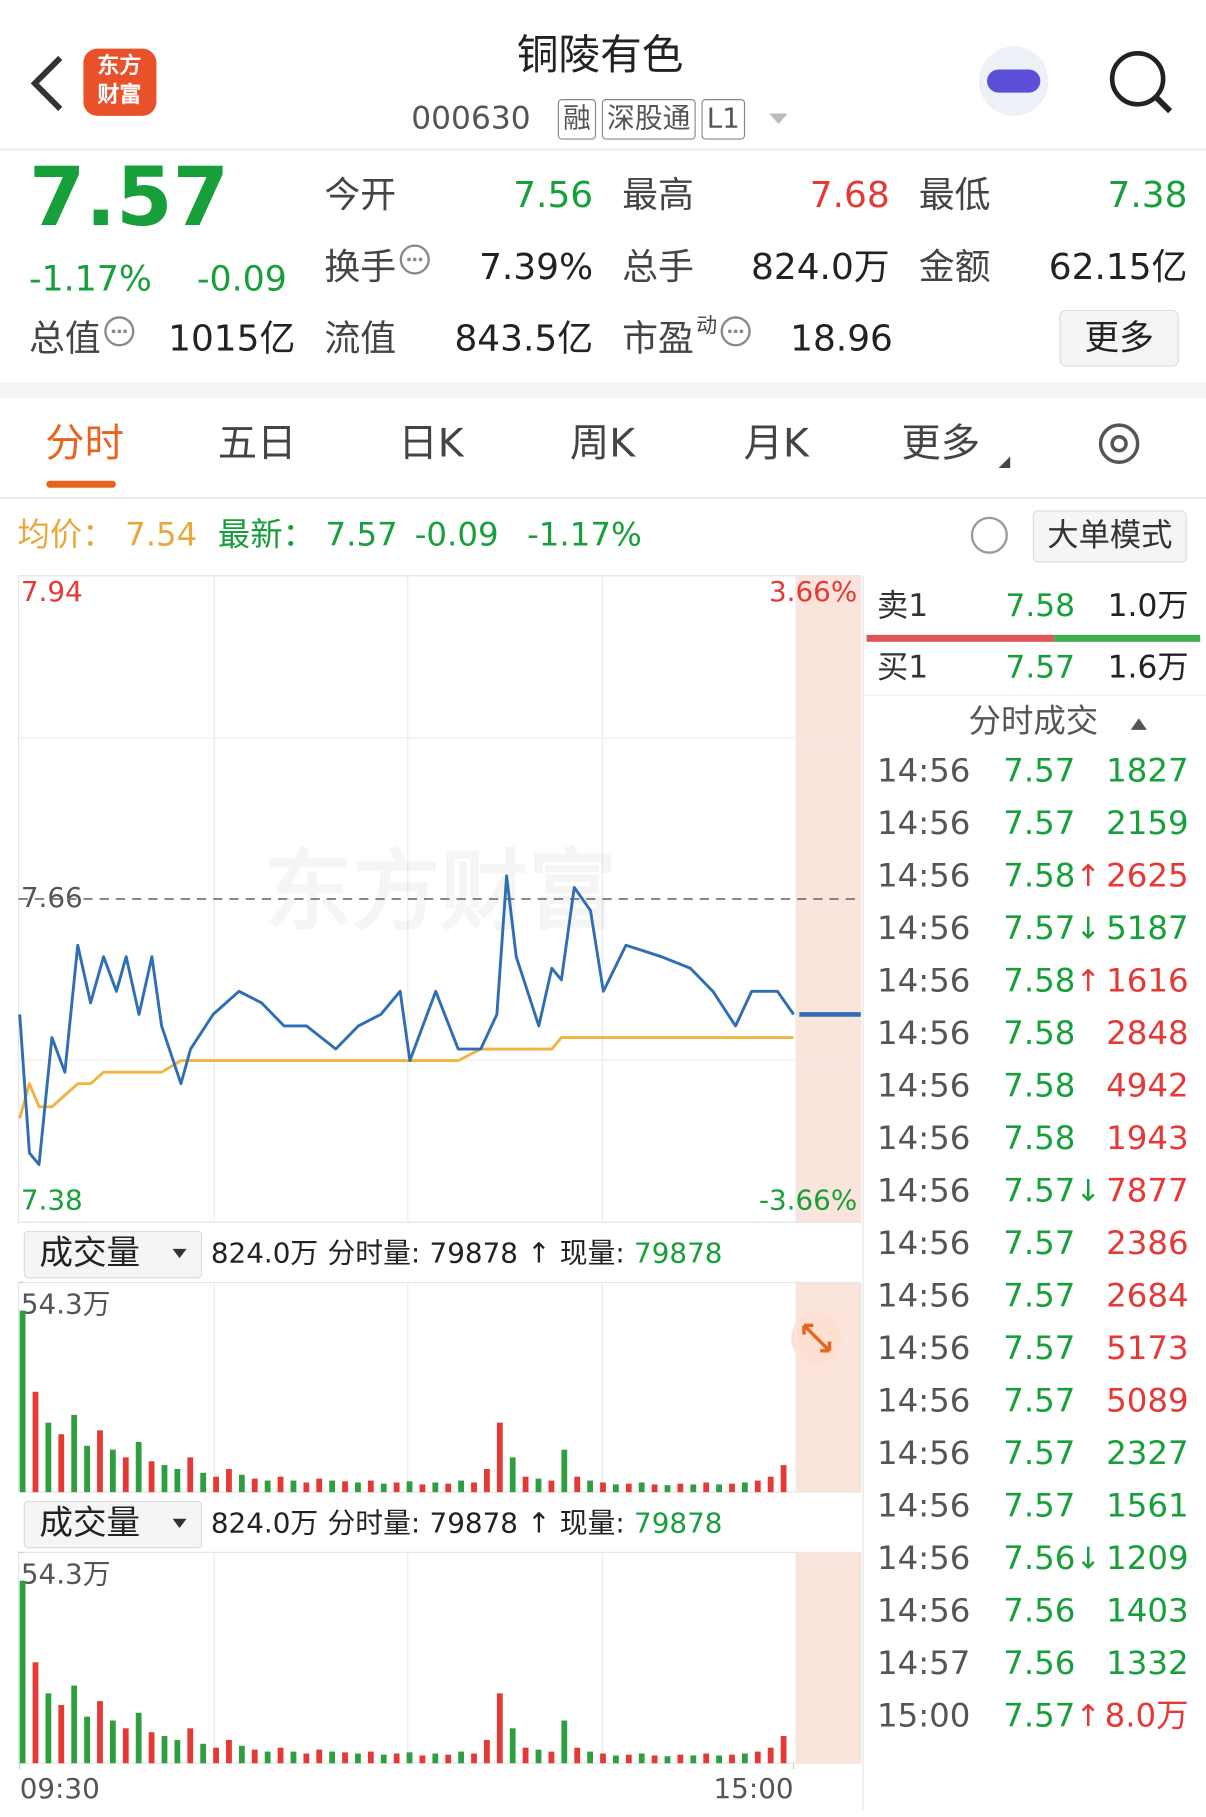 This screenshot has height=1817, width=1206. Describe the element at coordinates (536, 267) in the screenshot. I see `stat-value: 7.39%` at that location.